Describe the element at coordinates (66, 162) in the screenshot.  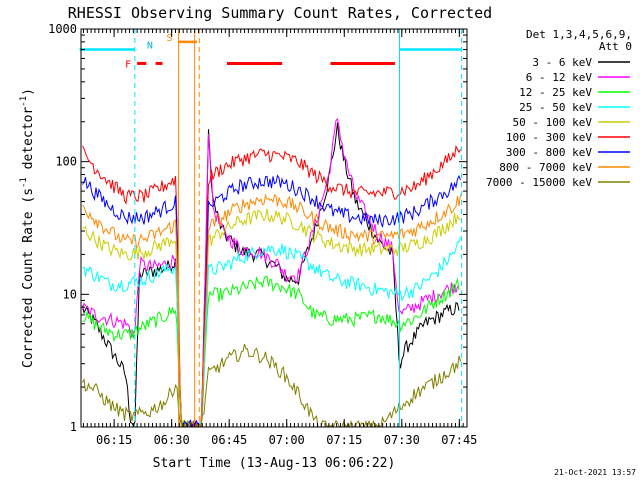
I see `y-tick-label: 100` at that location.